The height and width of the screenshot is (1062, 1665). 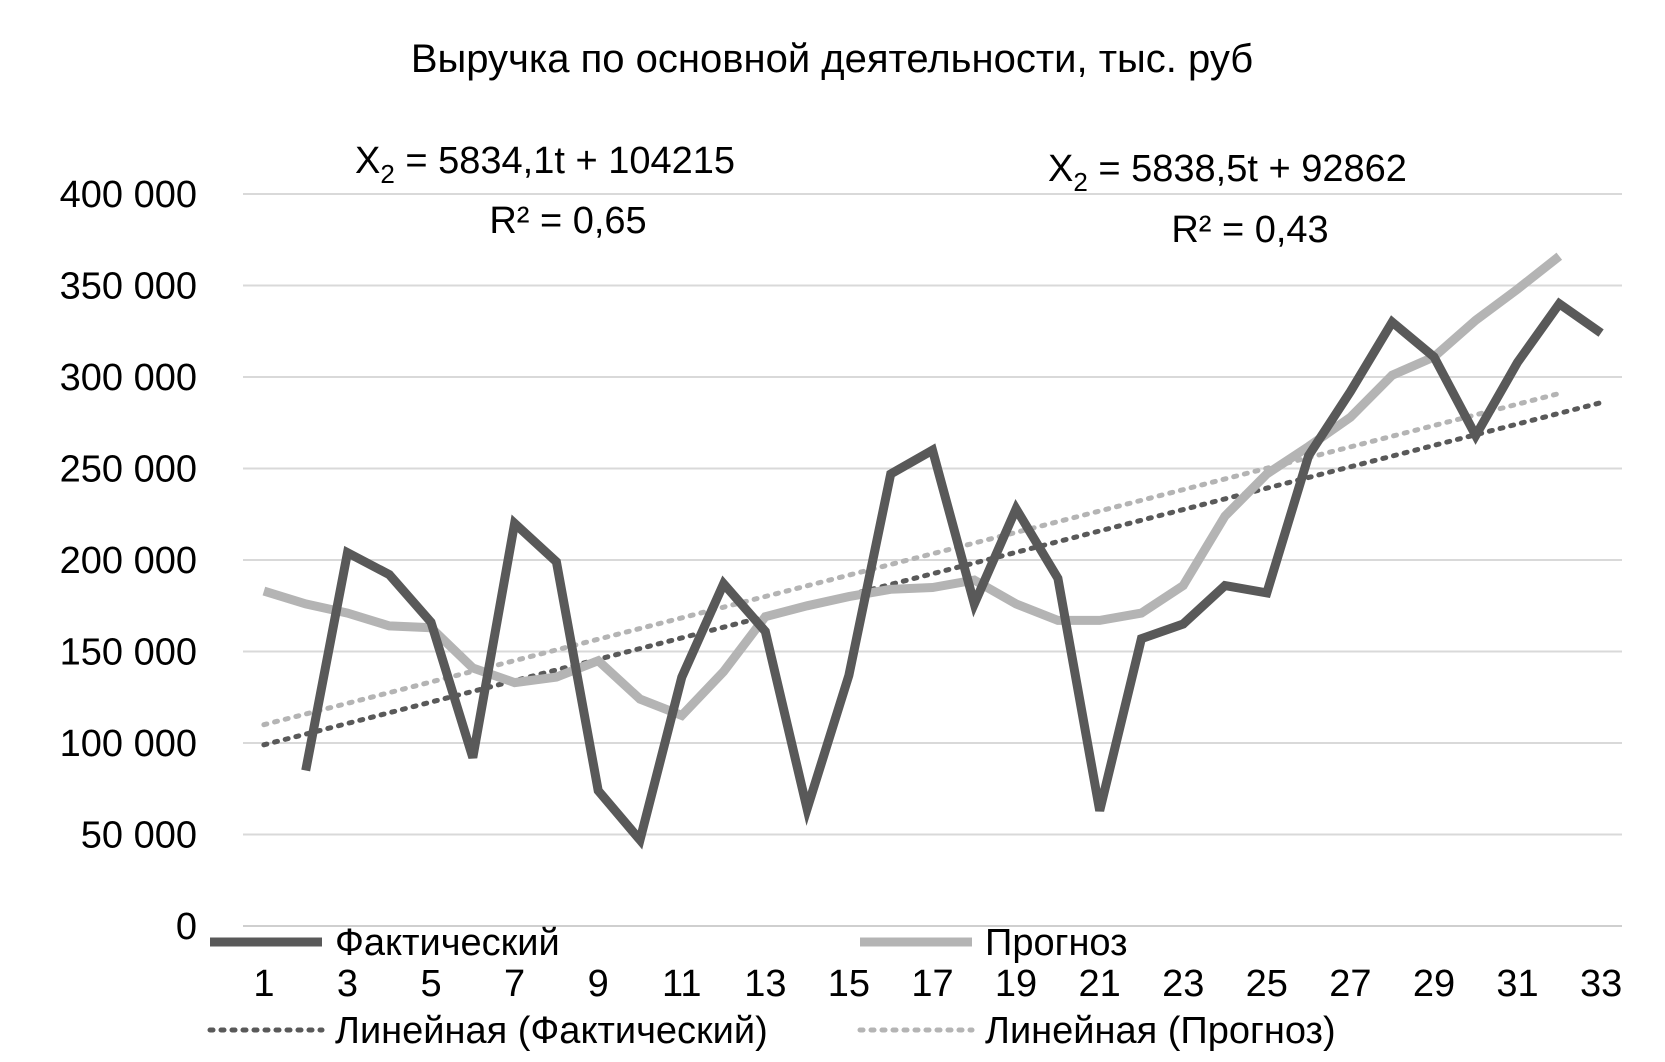 What do you see at coordinates (430, 984) in the screenshot?
I see `x-tick-label: 5` at bounding box center [430, 984].